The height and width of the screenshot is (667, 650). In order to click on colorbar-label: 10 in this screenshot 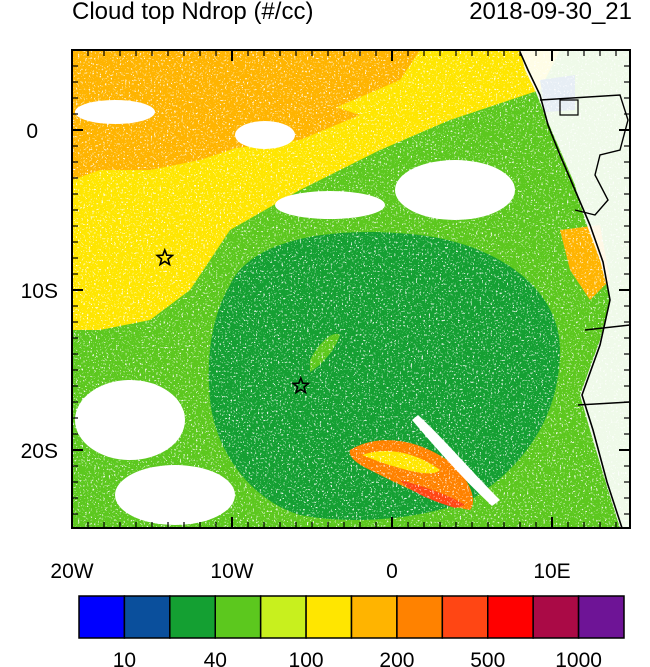, I will do `click(124, 658)`.